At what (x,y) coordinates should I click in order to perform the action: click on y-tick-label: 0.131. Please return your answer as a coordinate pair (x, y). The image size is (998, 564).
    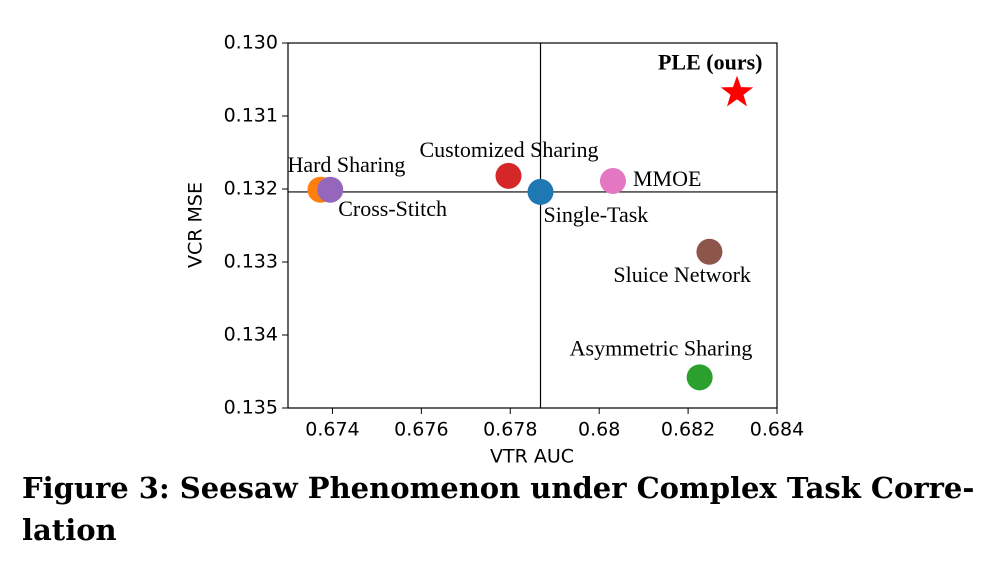
    Looking at the image, I should click on (251, 116).